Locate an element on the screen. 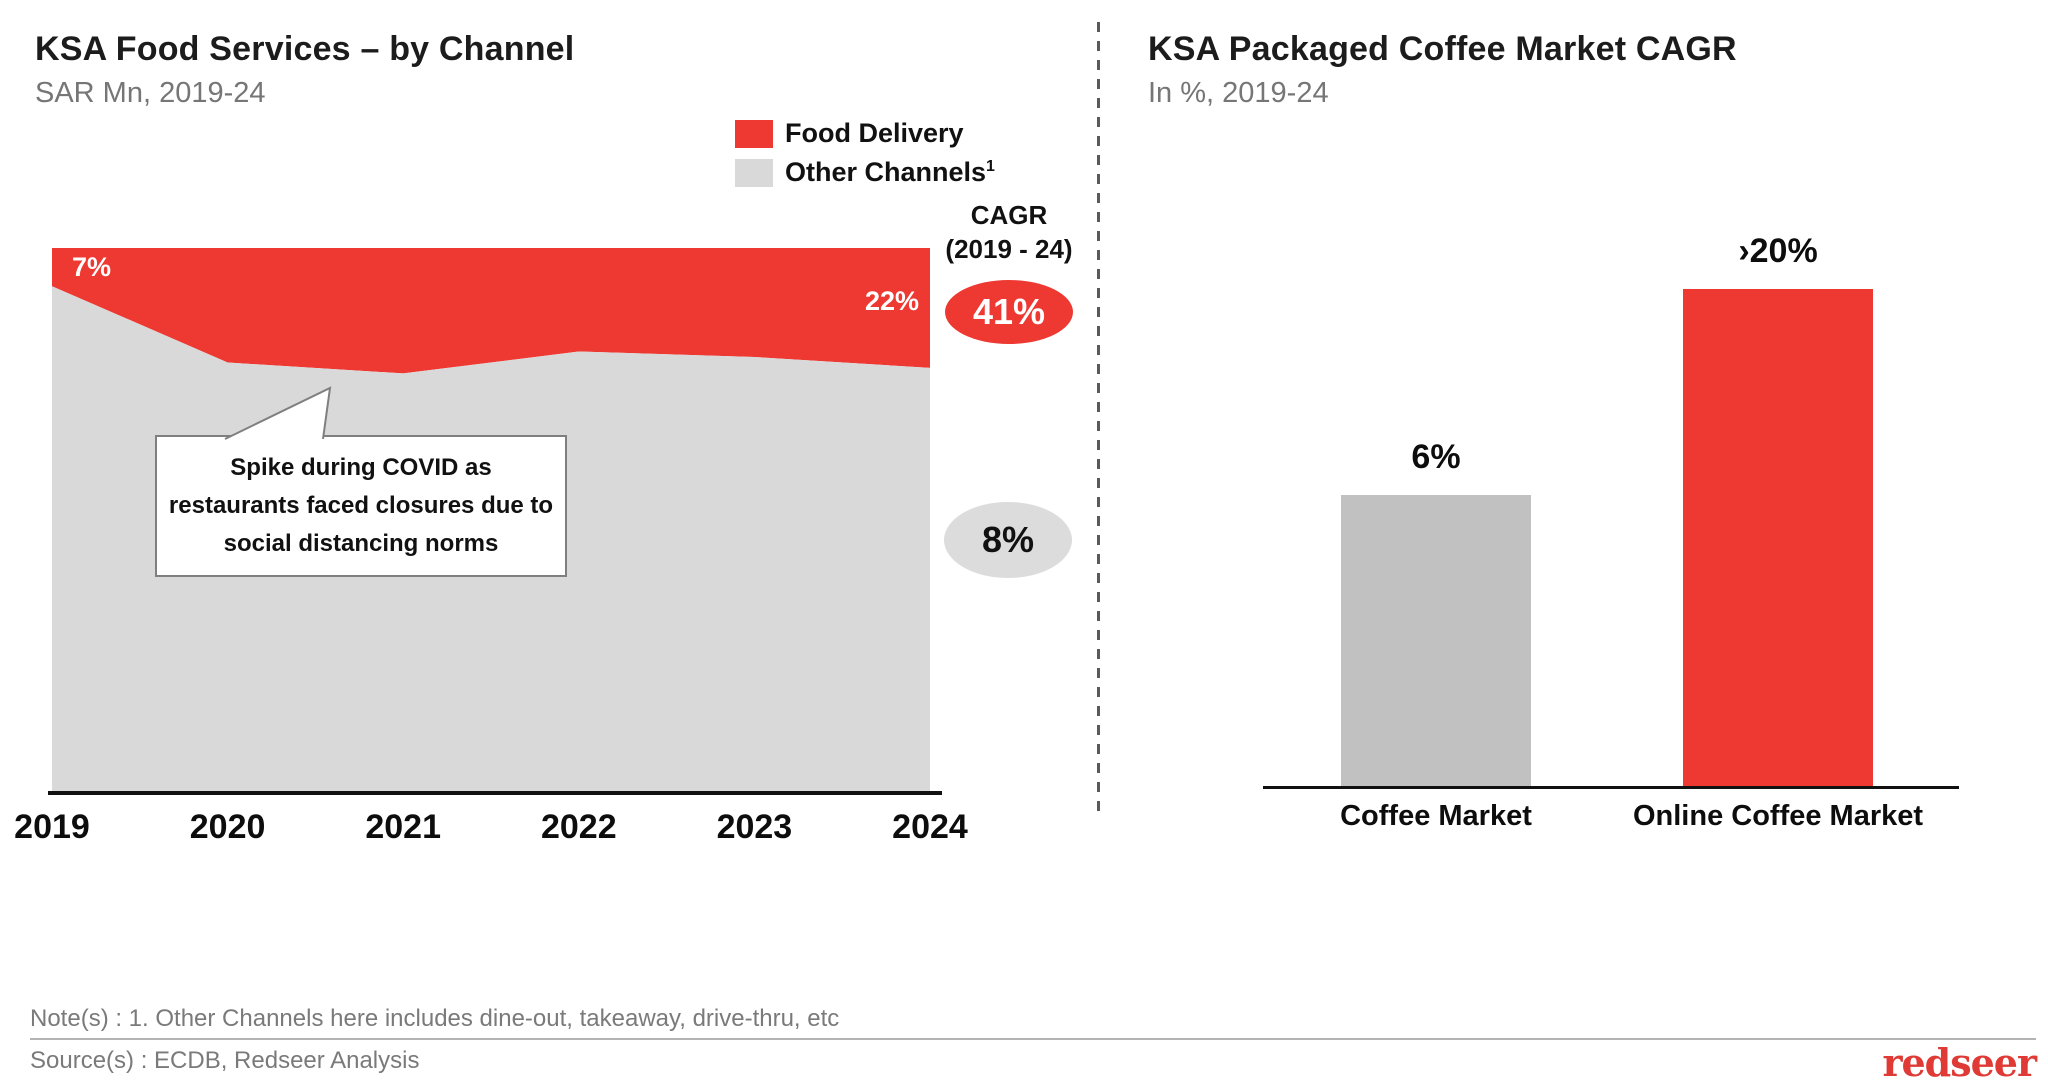  cagr-header-line1: CAGR is located at coordinates (1009, 215).